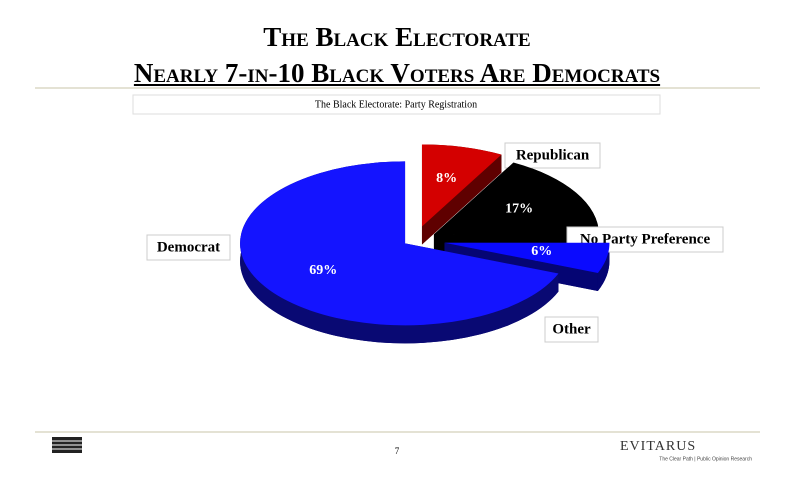 The width and height of the screenshot is (794, 481). I want to click on chart-title-box, so click(396, 104).